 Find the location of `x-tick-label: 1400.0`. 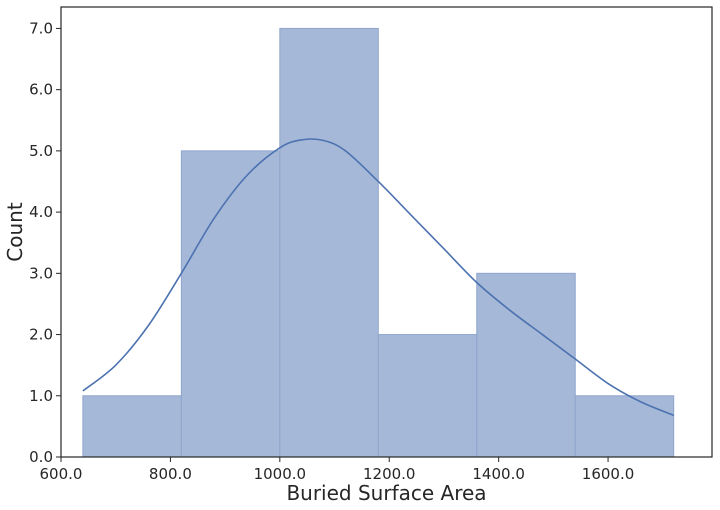

x-tick-label: 1400.0 is located at coordinates (498, 474).